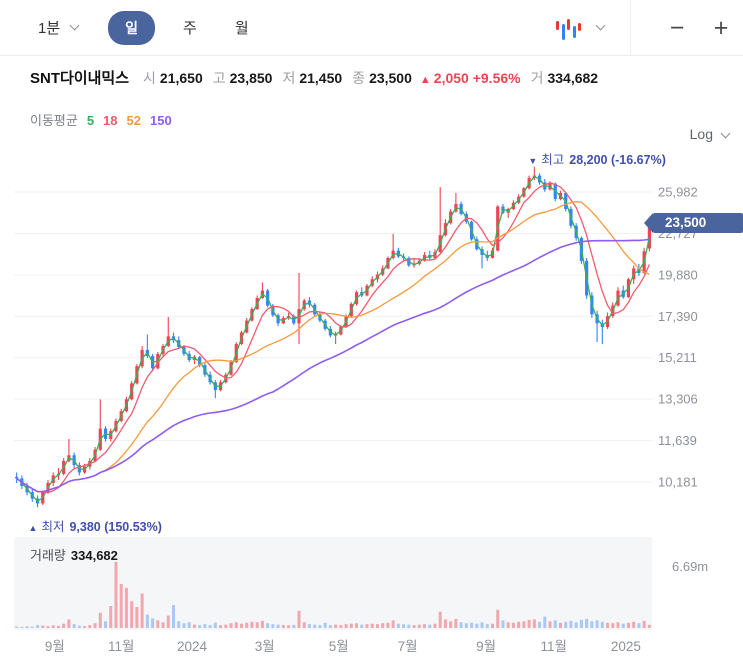  What do you see at coordinates (190, 28) in the screenshot?
I see `tab-weekly: 주` at bounding box center [190, 28].